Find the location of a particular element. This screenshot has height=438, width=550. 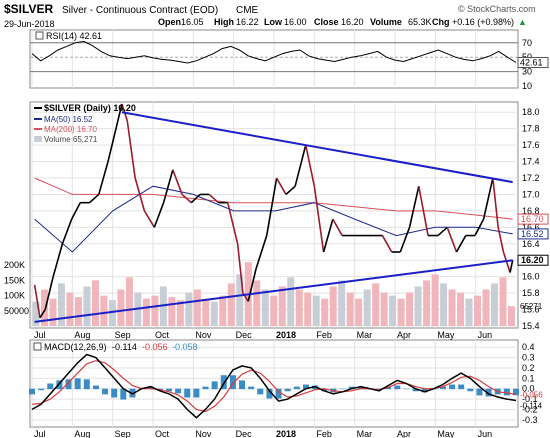

volume-y-tick: 50000 is located at coordinates (16, 311).